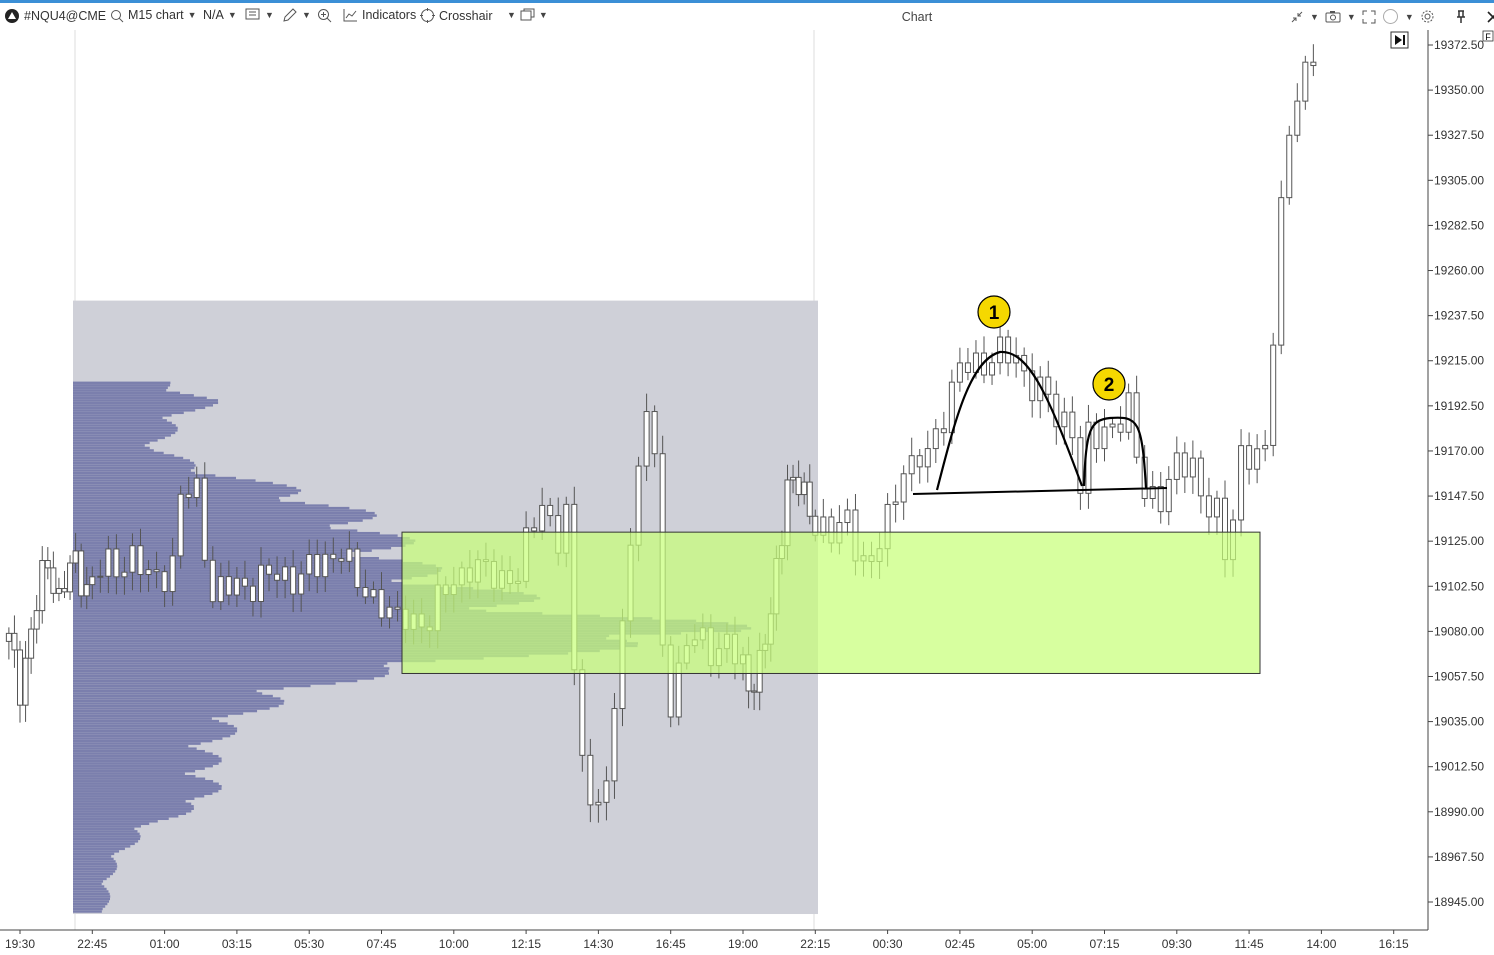 Image resolution: width=1494 pixels, height=955 pixels. I want to click on template-button: ▼, so click(259, 15).